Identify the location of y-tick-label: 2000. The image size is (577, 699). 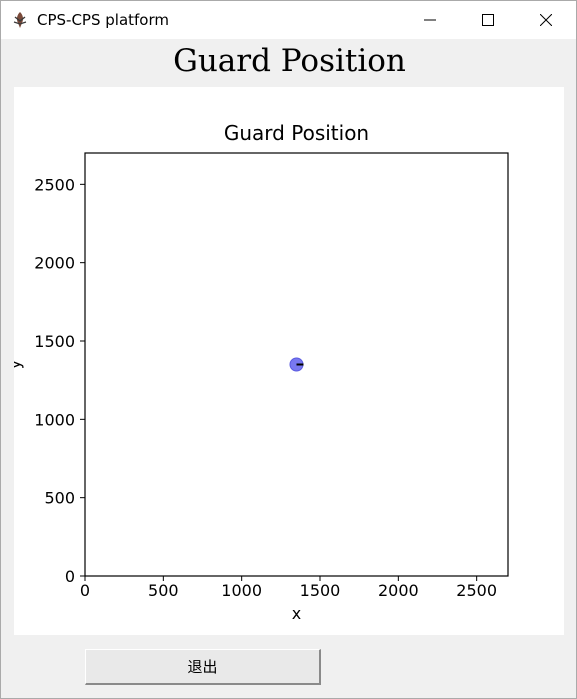
(54, 263).